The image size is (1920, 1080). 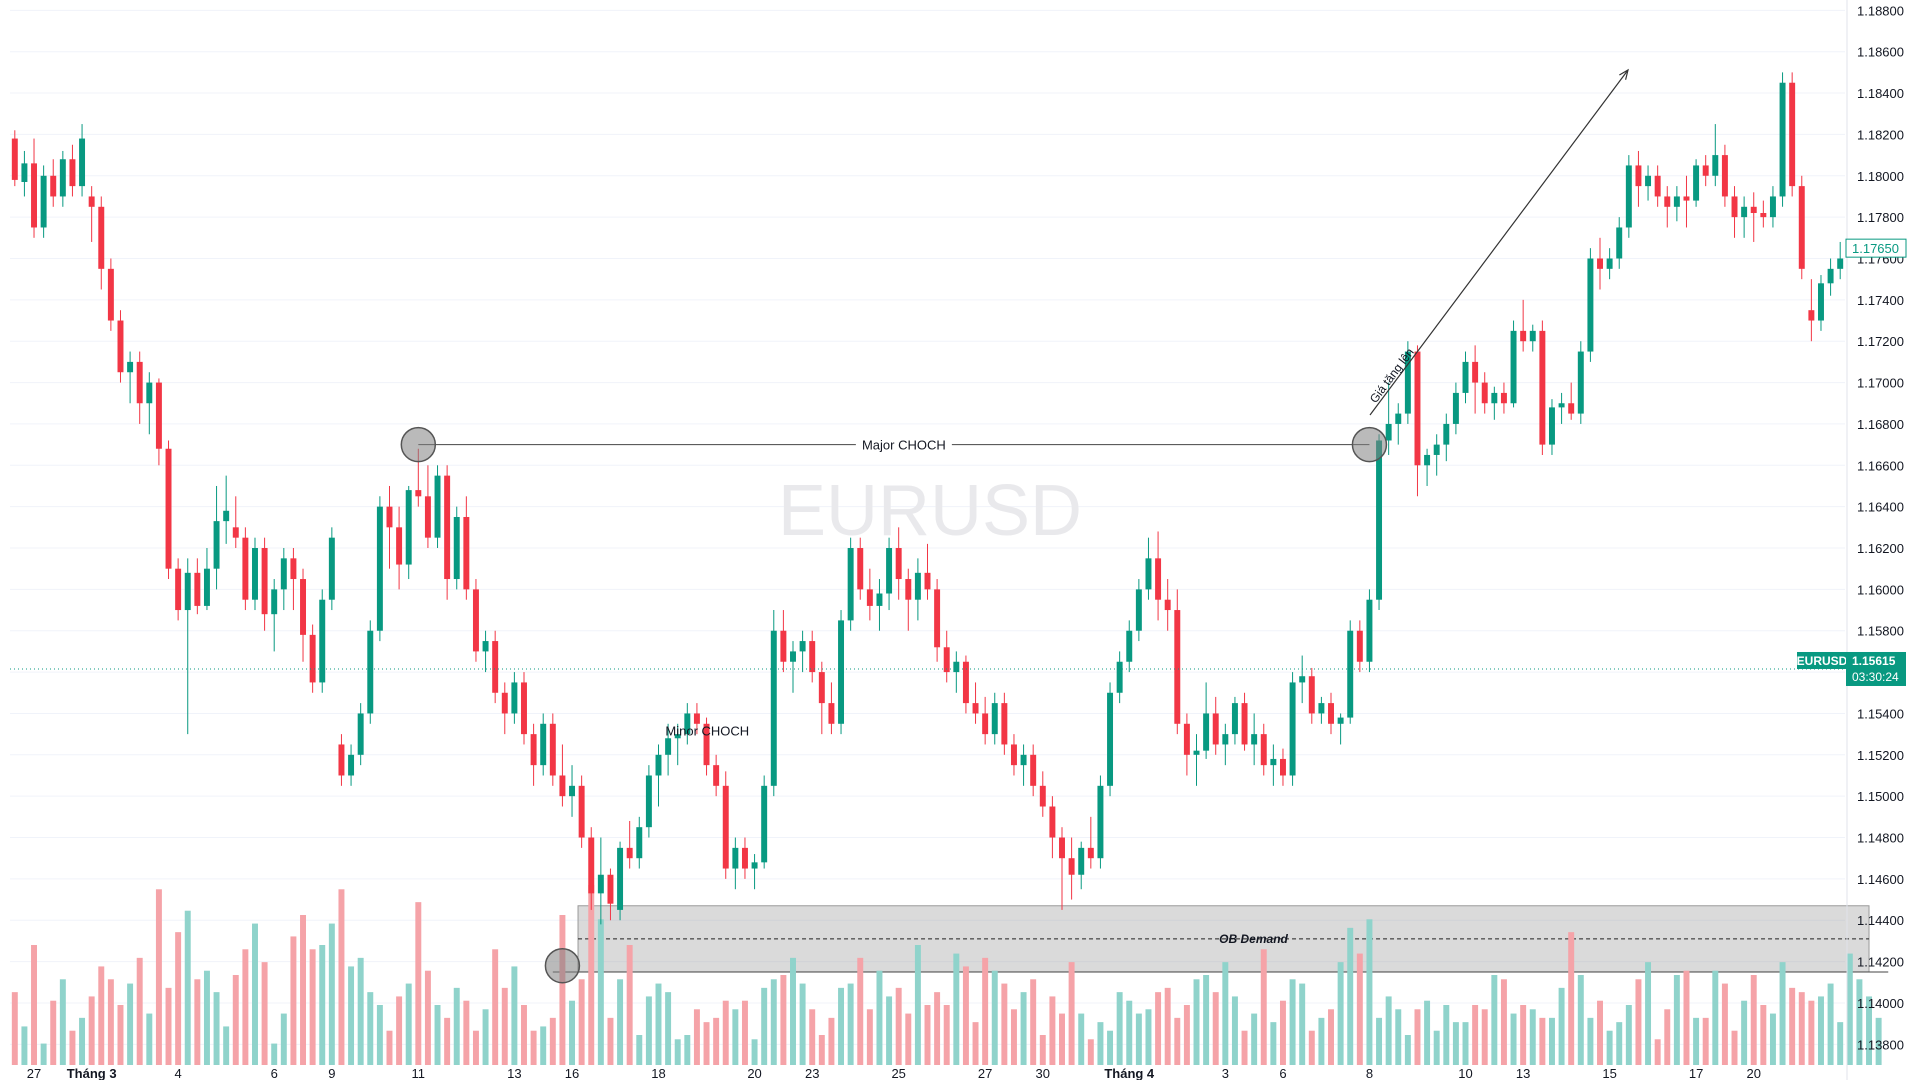 I want to click on date-tick-label: 6, so click(x=274, y=1073).